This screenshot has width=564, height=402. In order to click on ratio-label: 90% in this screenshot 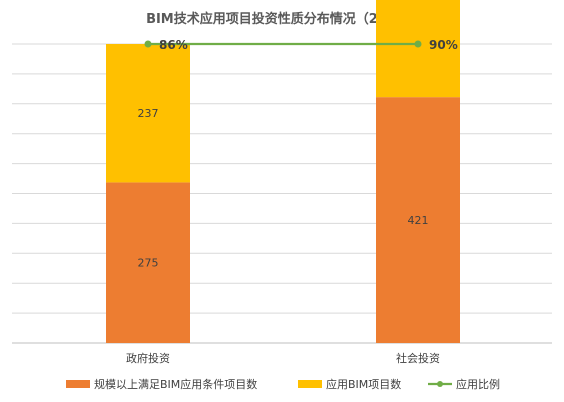, I will do `click(443, 45)`.